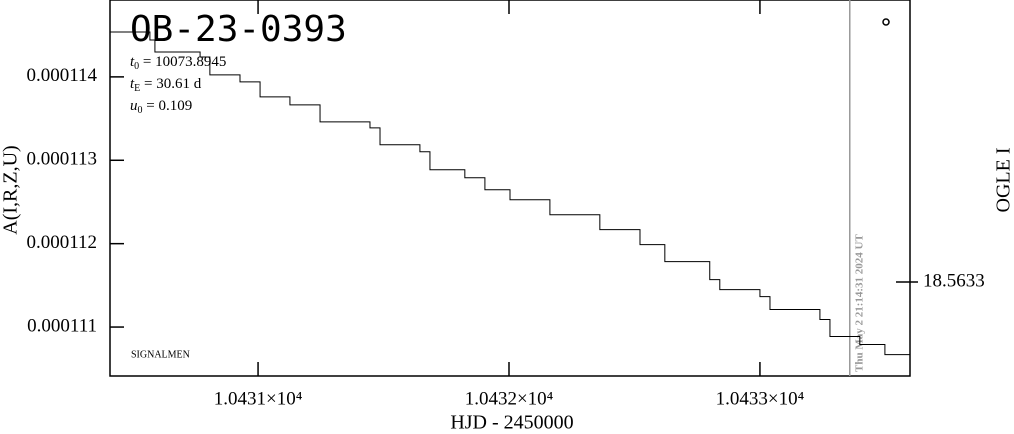  I want to click on y-axis-label: A(I,R,Z,U), so click(11, 189).